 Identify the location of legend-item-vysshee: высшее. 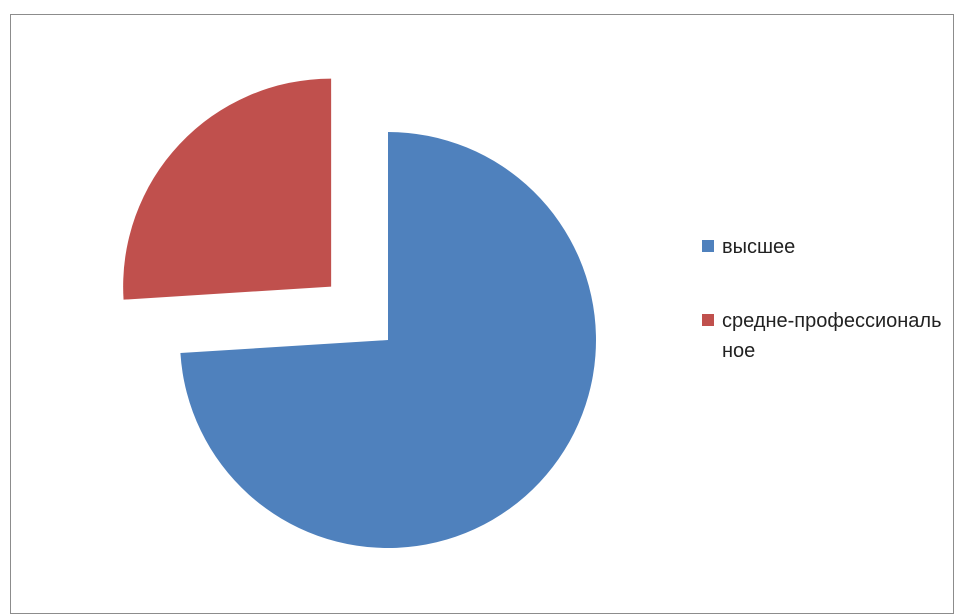
(827, 247).